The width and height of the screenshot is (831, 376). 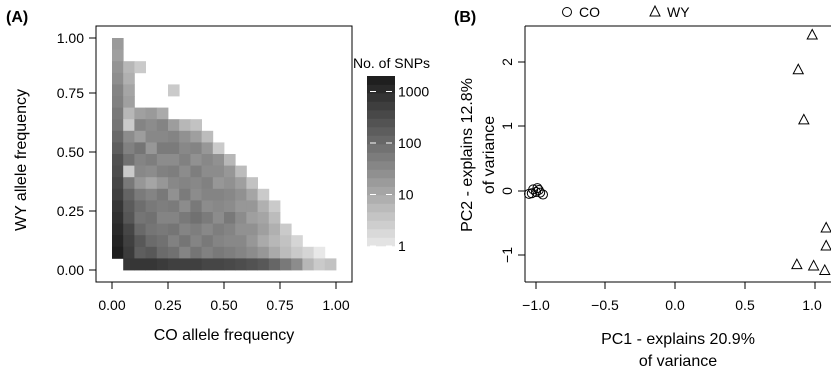 I want to click on scatter-x-axis: −1.0 −0.5 0.0 0.5 1.0, so click(x=672, y=297).